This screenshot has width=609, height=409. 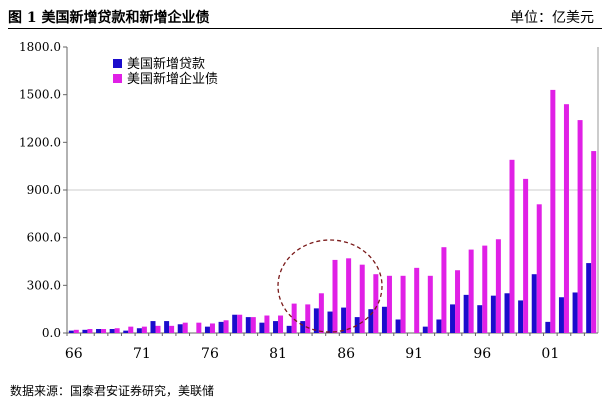 I want to click on x-tick-label: 71, so click(x=142, y=354).